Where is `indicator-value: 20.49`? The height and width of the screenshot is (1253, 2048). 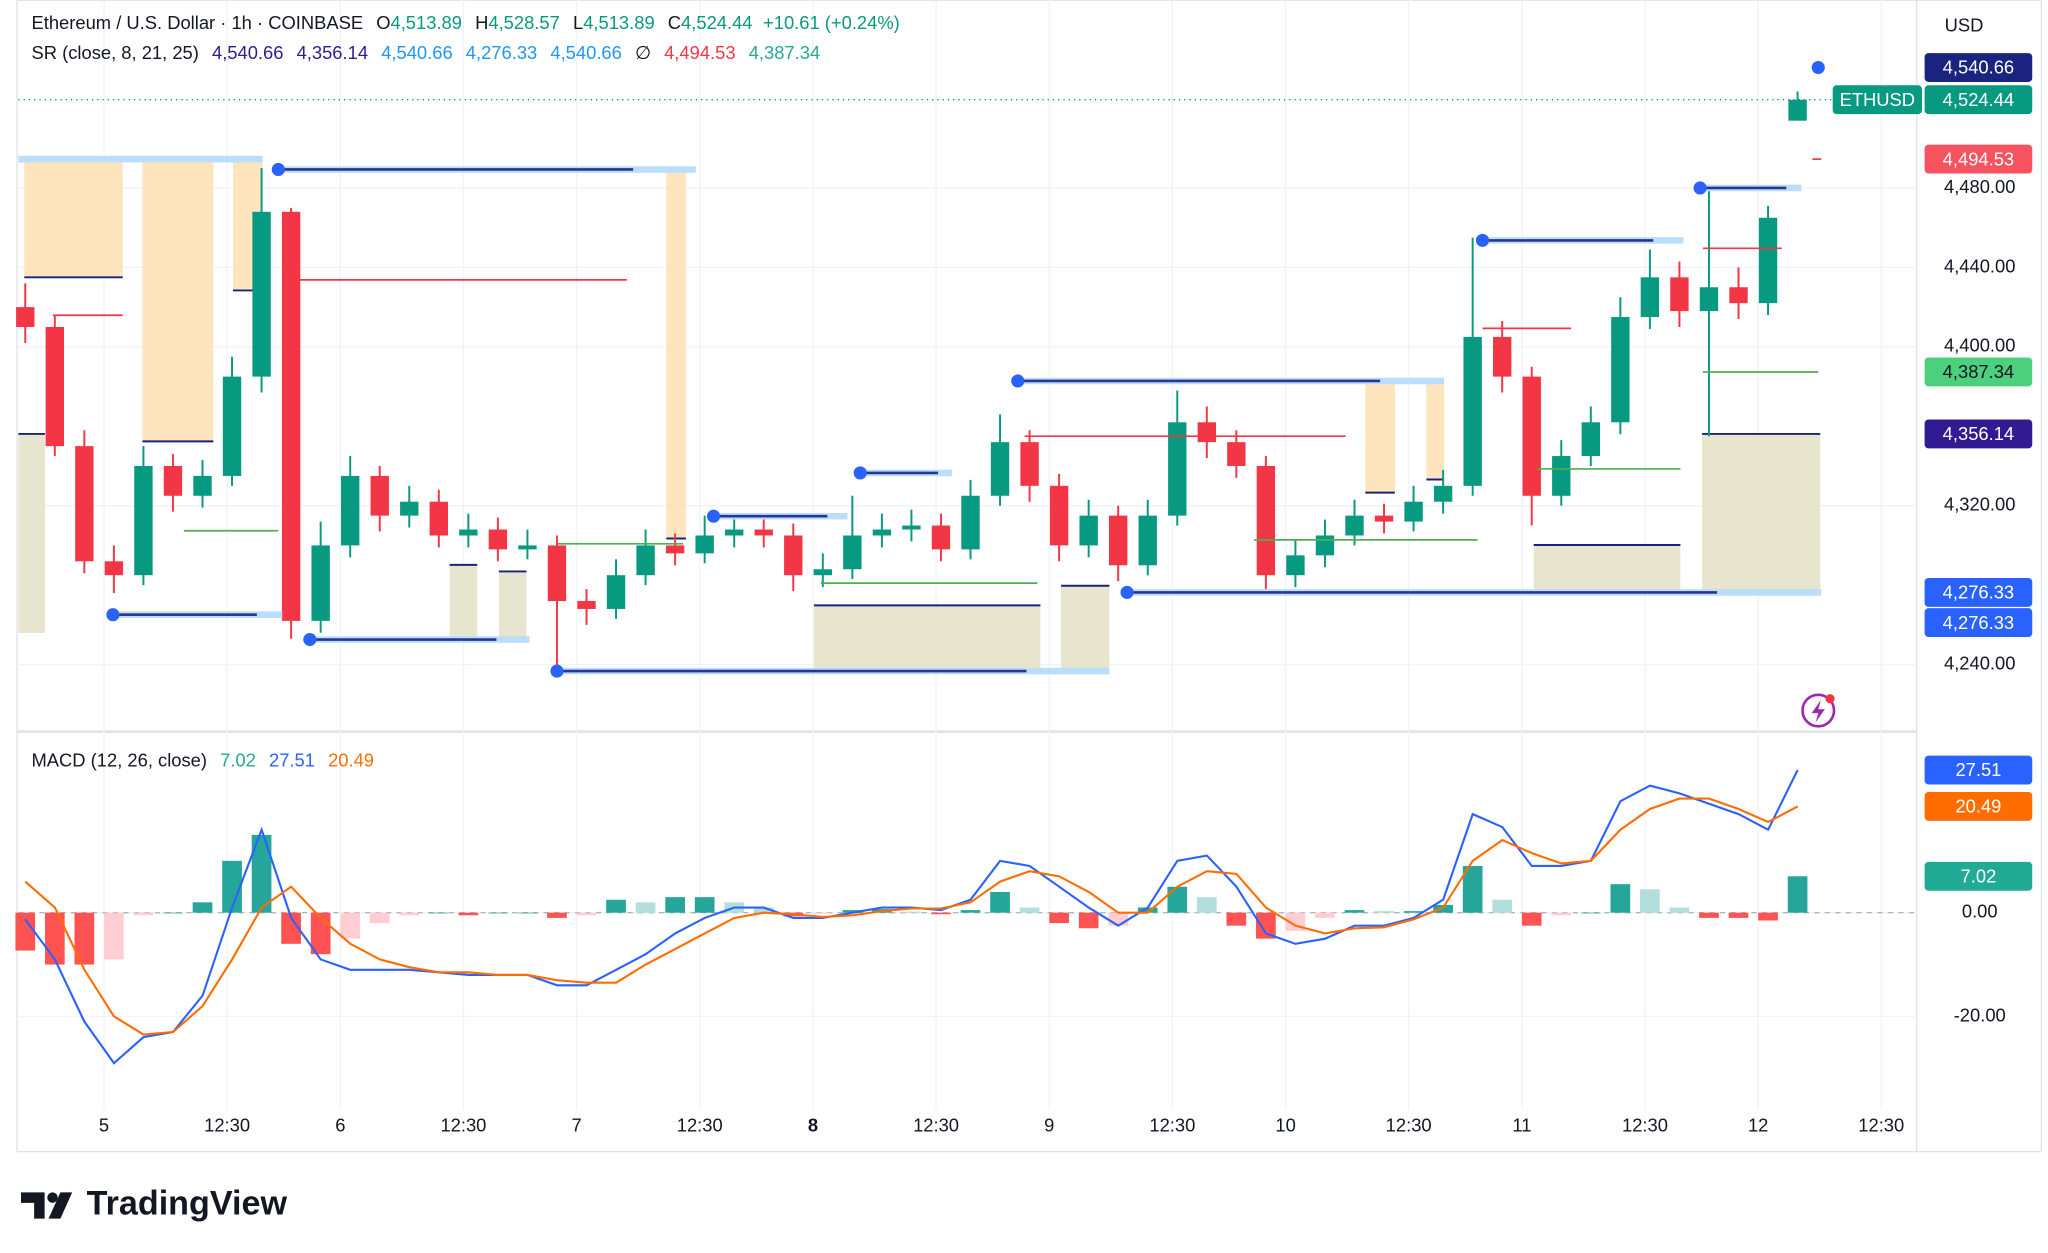
indicator-value: 20.49 is located at coordinates (351, 760).